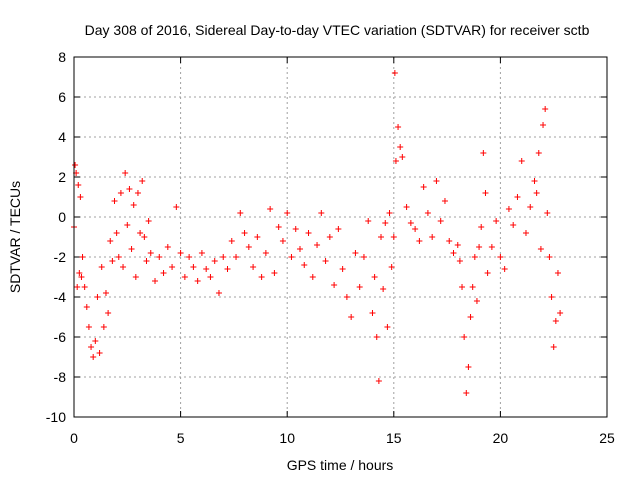  What do you see at coordinates (607, 438) in the screenshot?
I see `x-tick-label: 25` at bounding box center [607, 438].